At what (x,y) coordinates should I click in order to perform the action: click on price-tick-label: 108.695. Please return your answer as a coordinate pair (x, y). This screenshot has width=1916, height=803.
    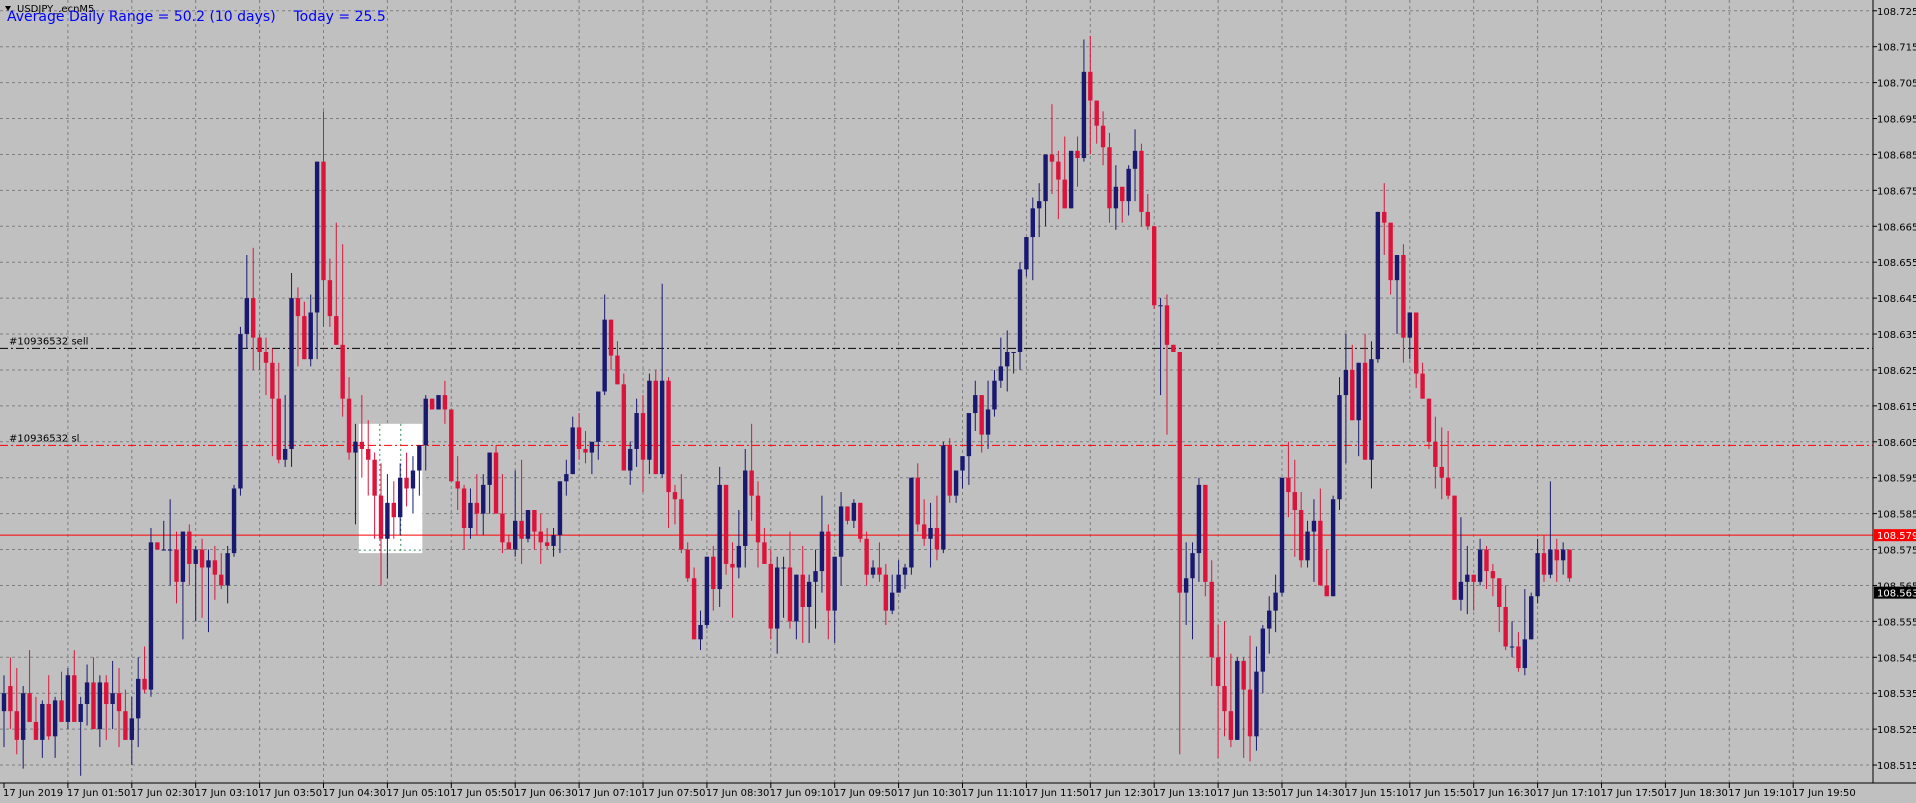
    Looking at the image, I should click on (1896, 120).